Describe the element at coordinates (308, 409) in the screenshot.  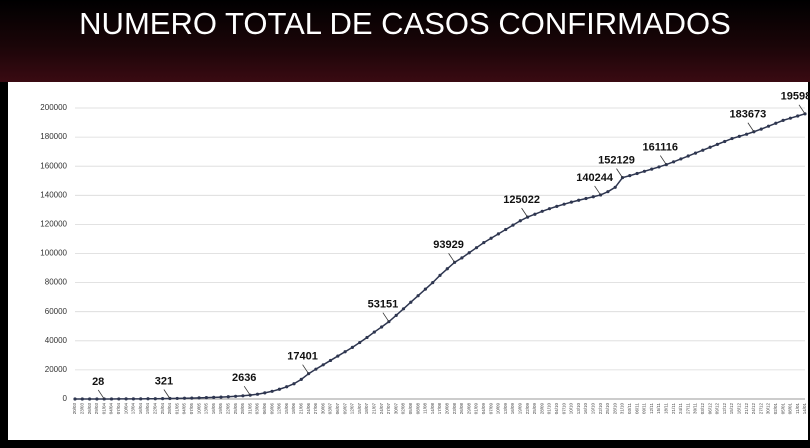
I see `x-tick-label: 24/06` at that location.